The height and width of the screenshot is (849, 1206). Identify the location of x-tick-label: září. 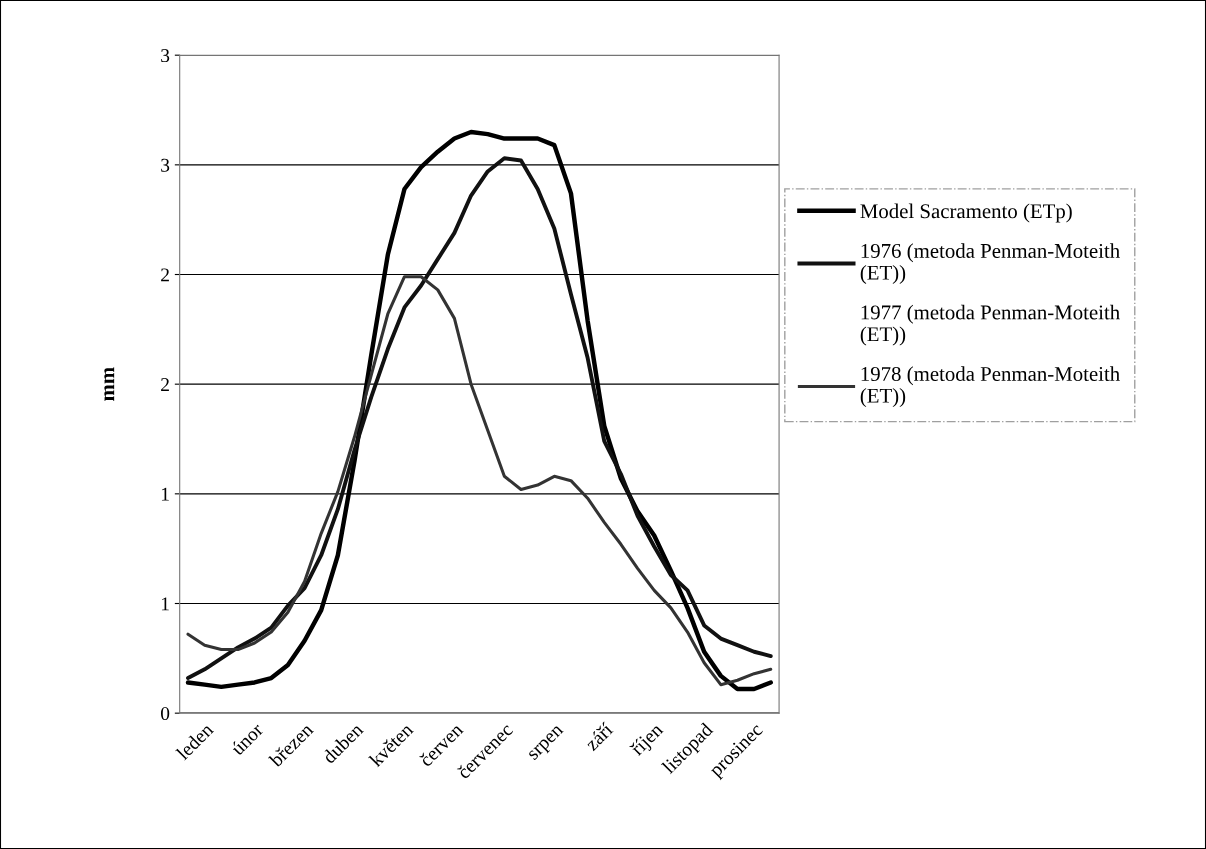
(599, 736).